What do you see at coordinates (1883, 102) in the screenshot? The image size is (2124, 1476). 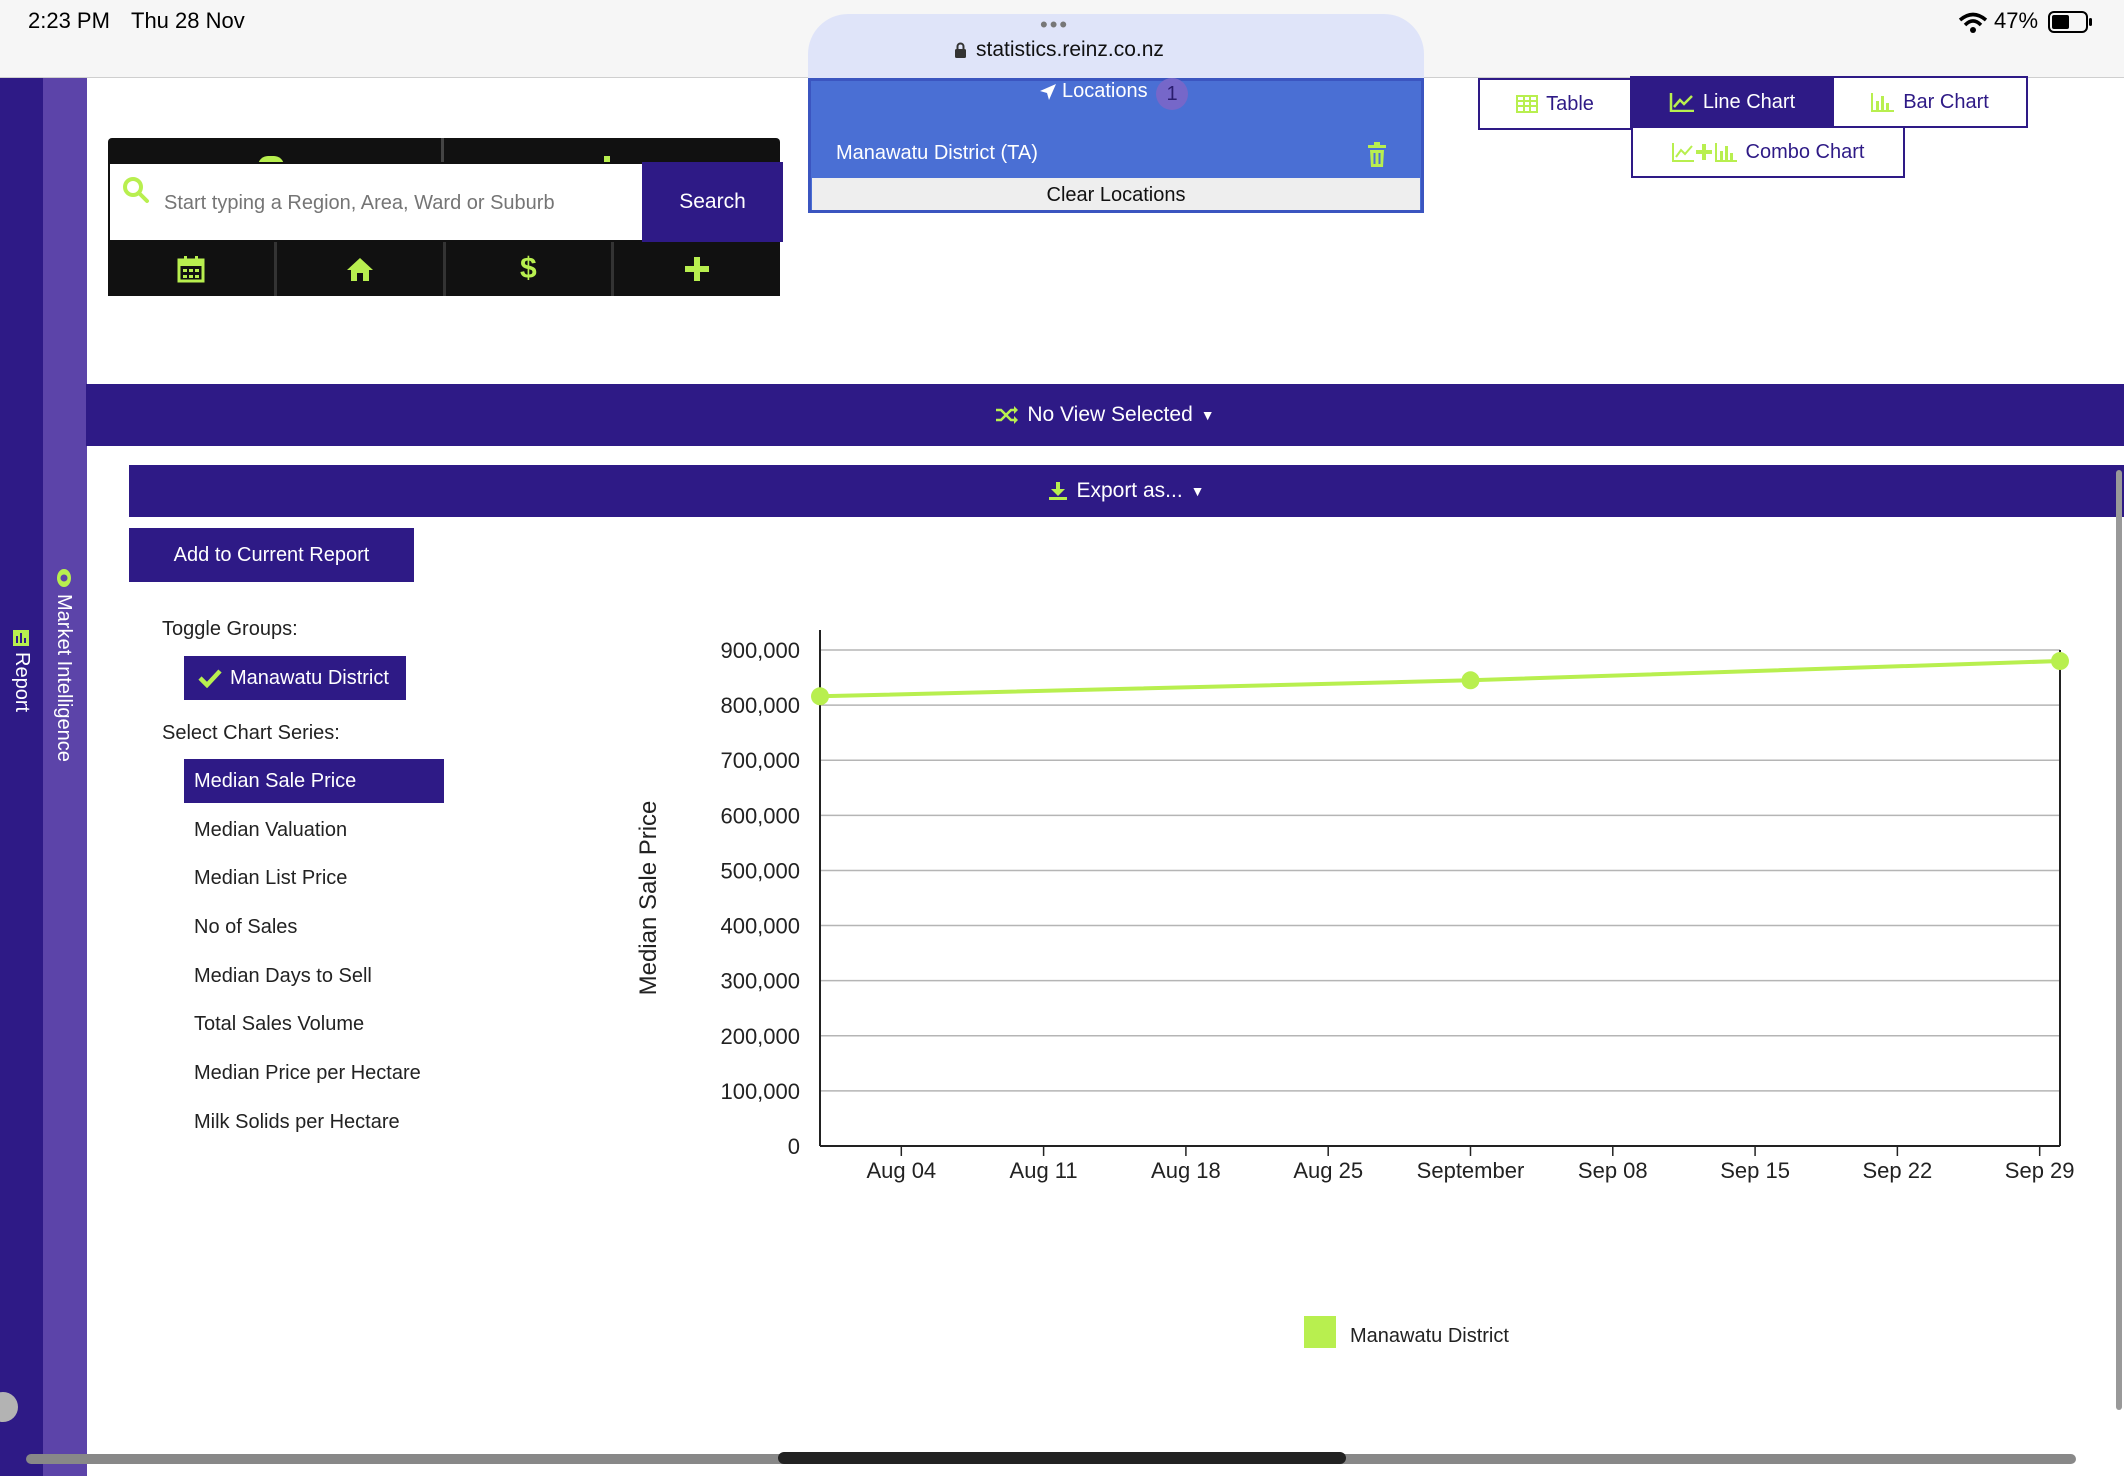 I see `bar-chart-icon` at bounding box center [1883, 102].